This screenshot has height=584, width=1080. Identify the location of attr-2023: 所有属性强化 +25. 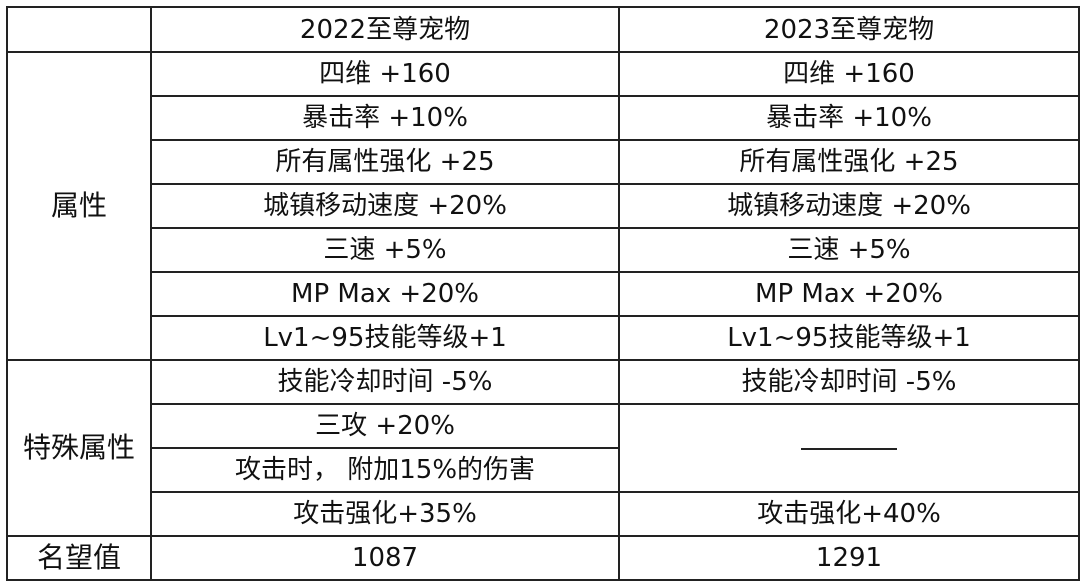
(849, 162).